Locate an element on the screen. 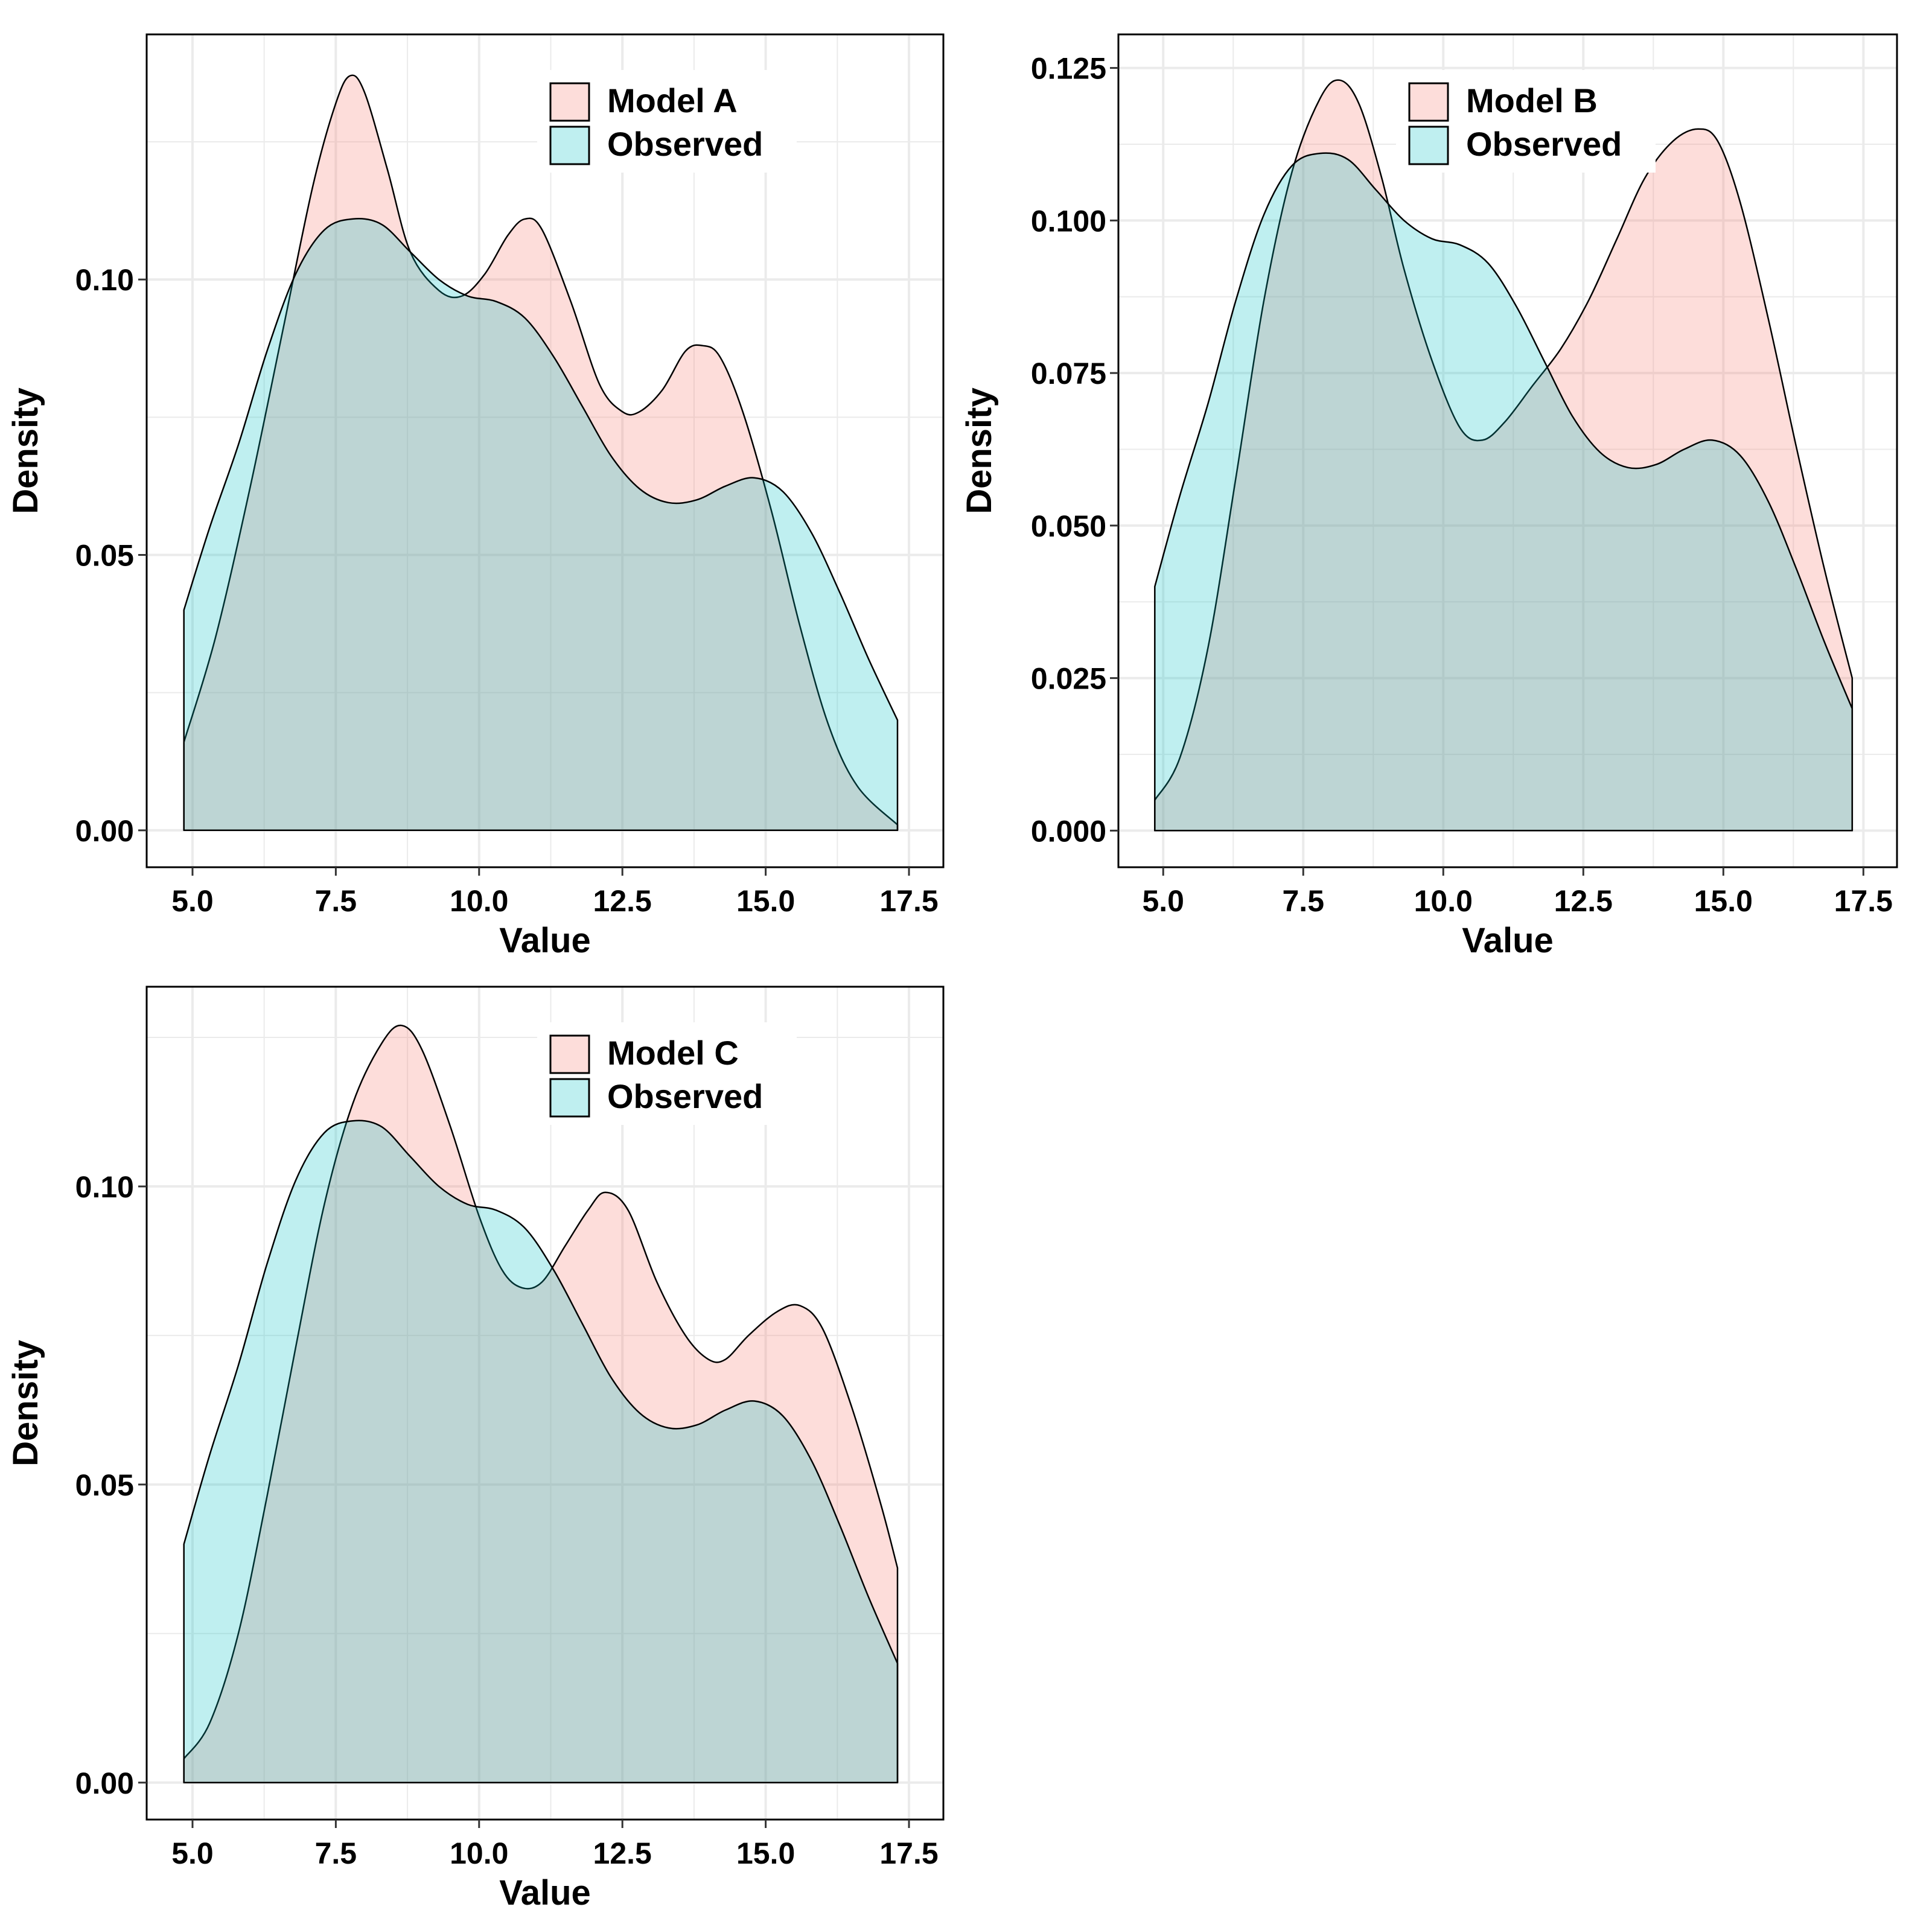  legend: Model A Observed is located at coordinates (667, 121).